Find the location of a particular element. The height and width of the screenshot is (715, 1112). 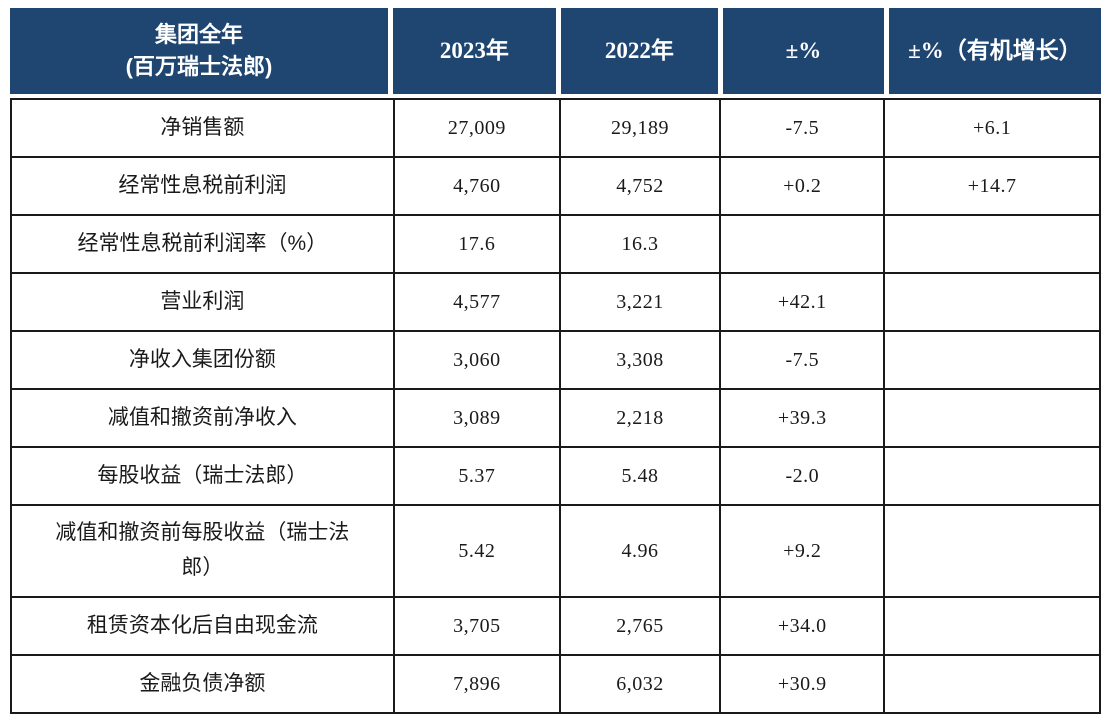

metric-label: 租赁资本化后自由现金流 is located at coordinates (202, 626).